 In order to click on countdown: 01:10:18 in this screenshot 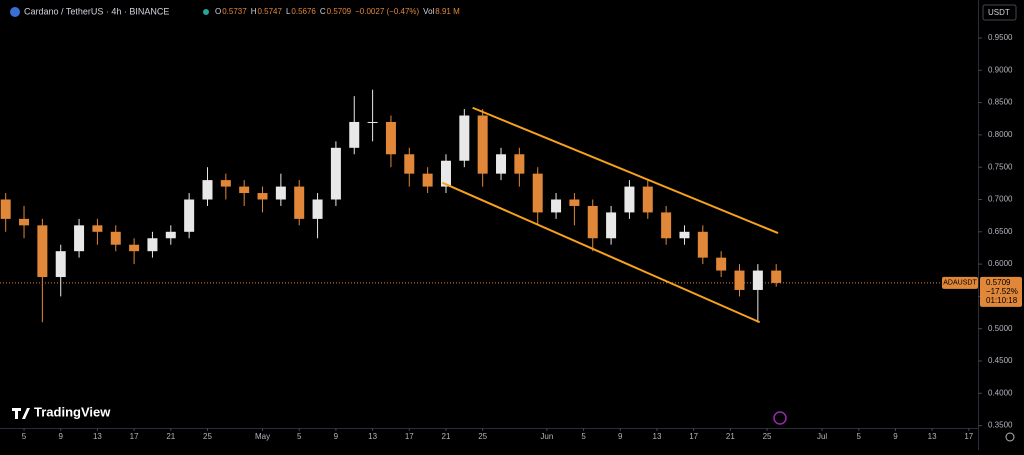, I will do `click(1002, 300)`.